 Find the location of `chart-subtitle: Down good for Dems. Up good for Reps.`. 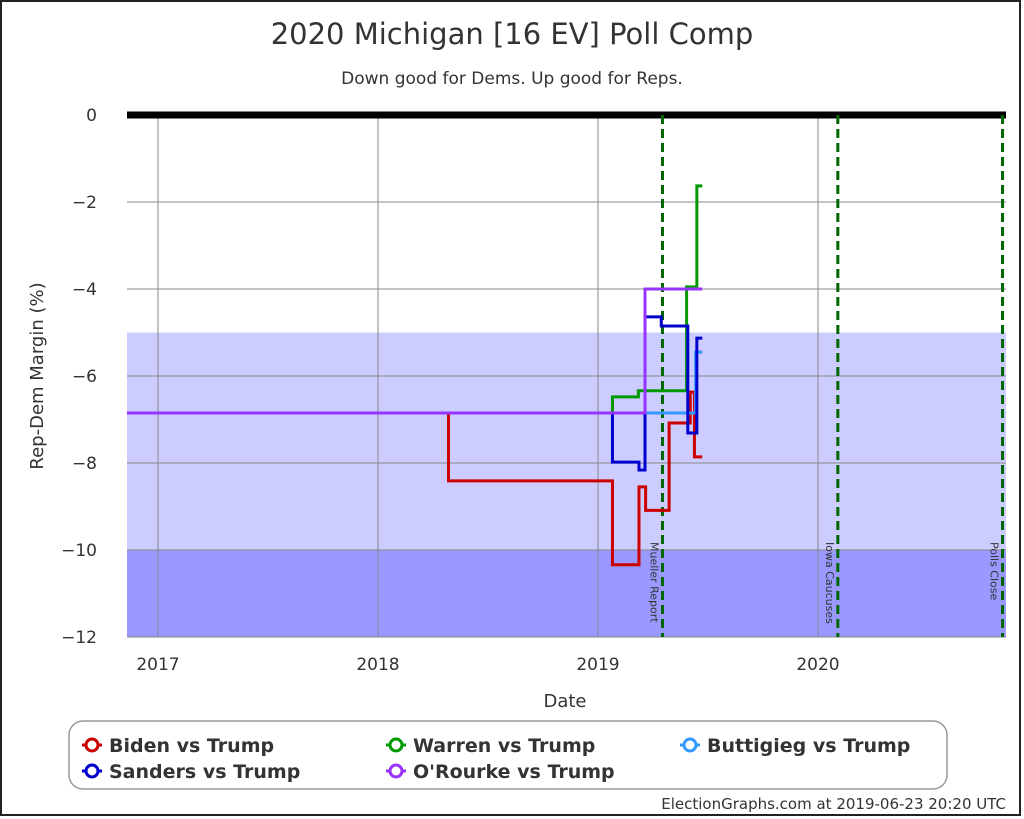

chart-subtitle: Down good for Dems. Up good for Reps. is located at coordinates (512, 79).